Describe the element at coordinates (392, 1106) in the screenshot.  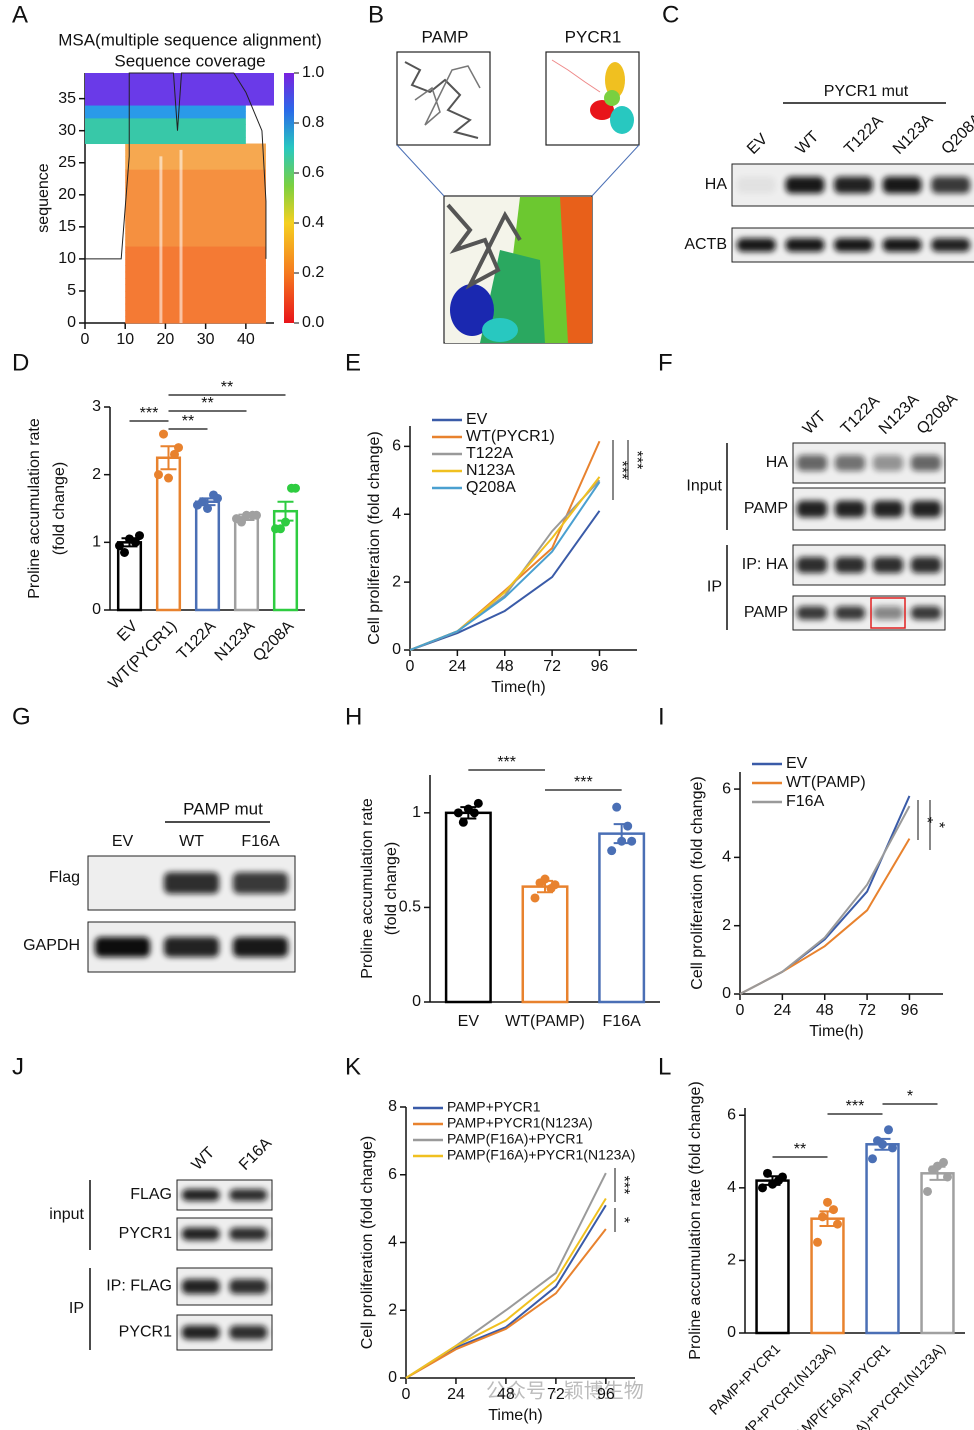
I see `y-tick-label: 8` at that location.